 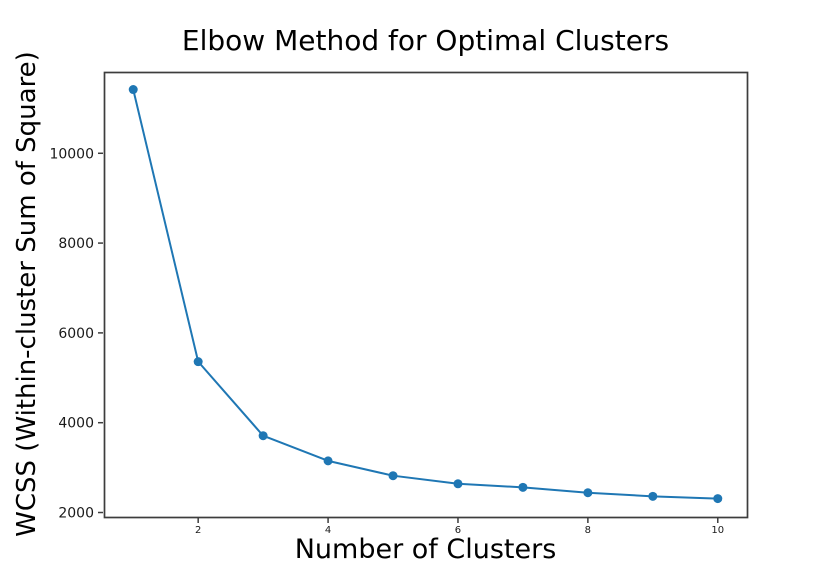 What do you see at coordinates (328, 530) in the screenshot?
I see `x-tick-label: 4` at bounding box center [328, 530].